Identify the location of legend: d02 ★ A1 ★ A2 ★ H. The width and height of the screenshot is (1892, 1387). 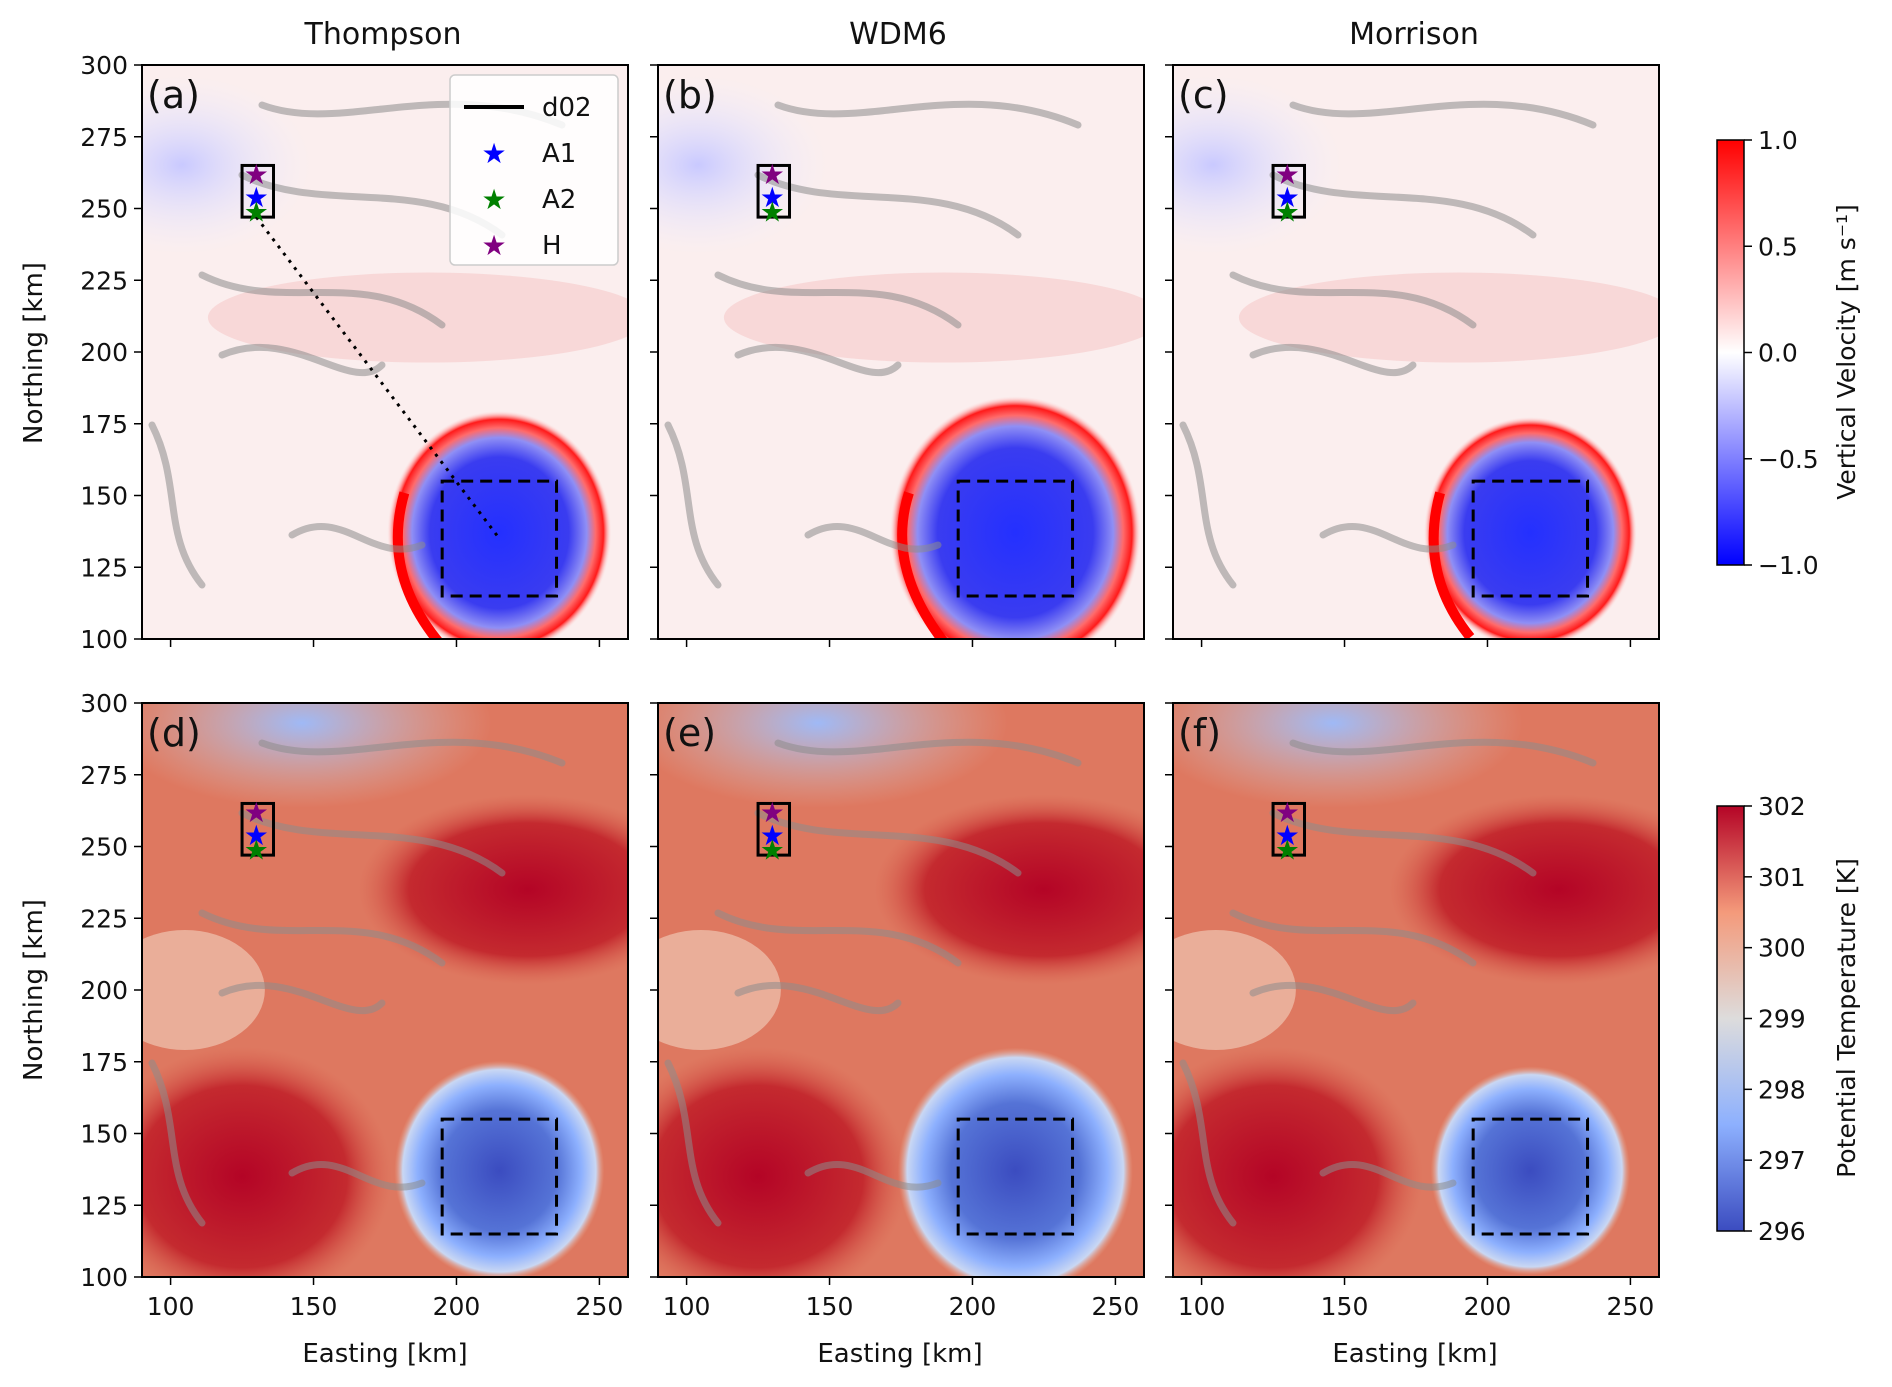
(534, 170).